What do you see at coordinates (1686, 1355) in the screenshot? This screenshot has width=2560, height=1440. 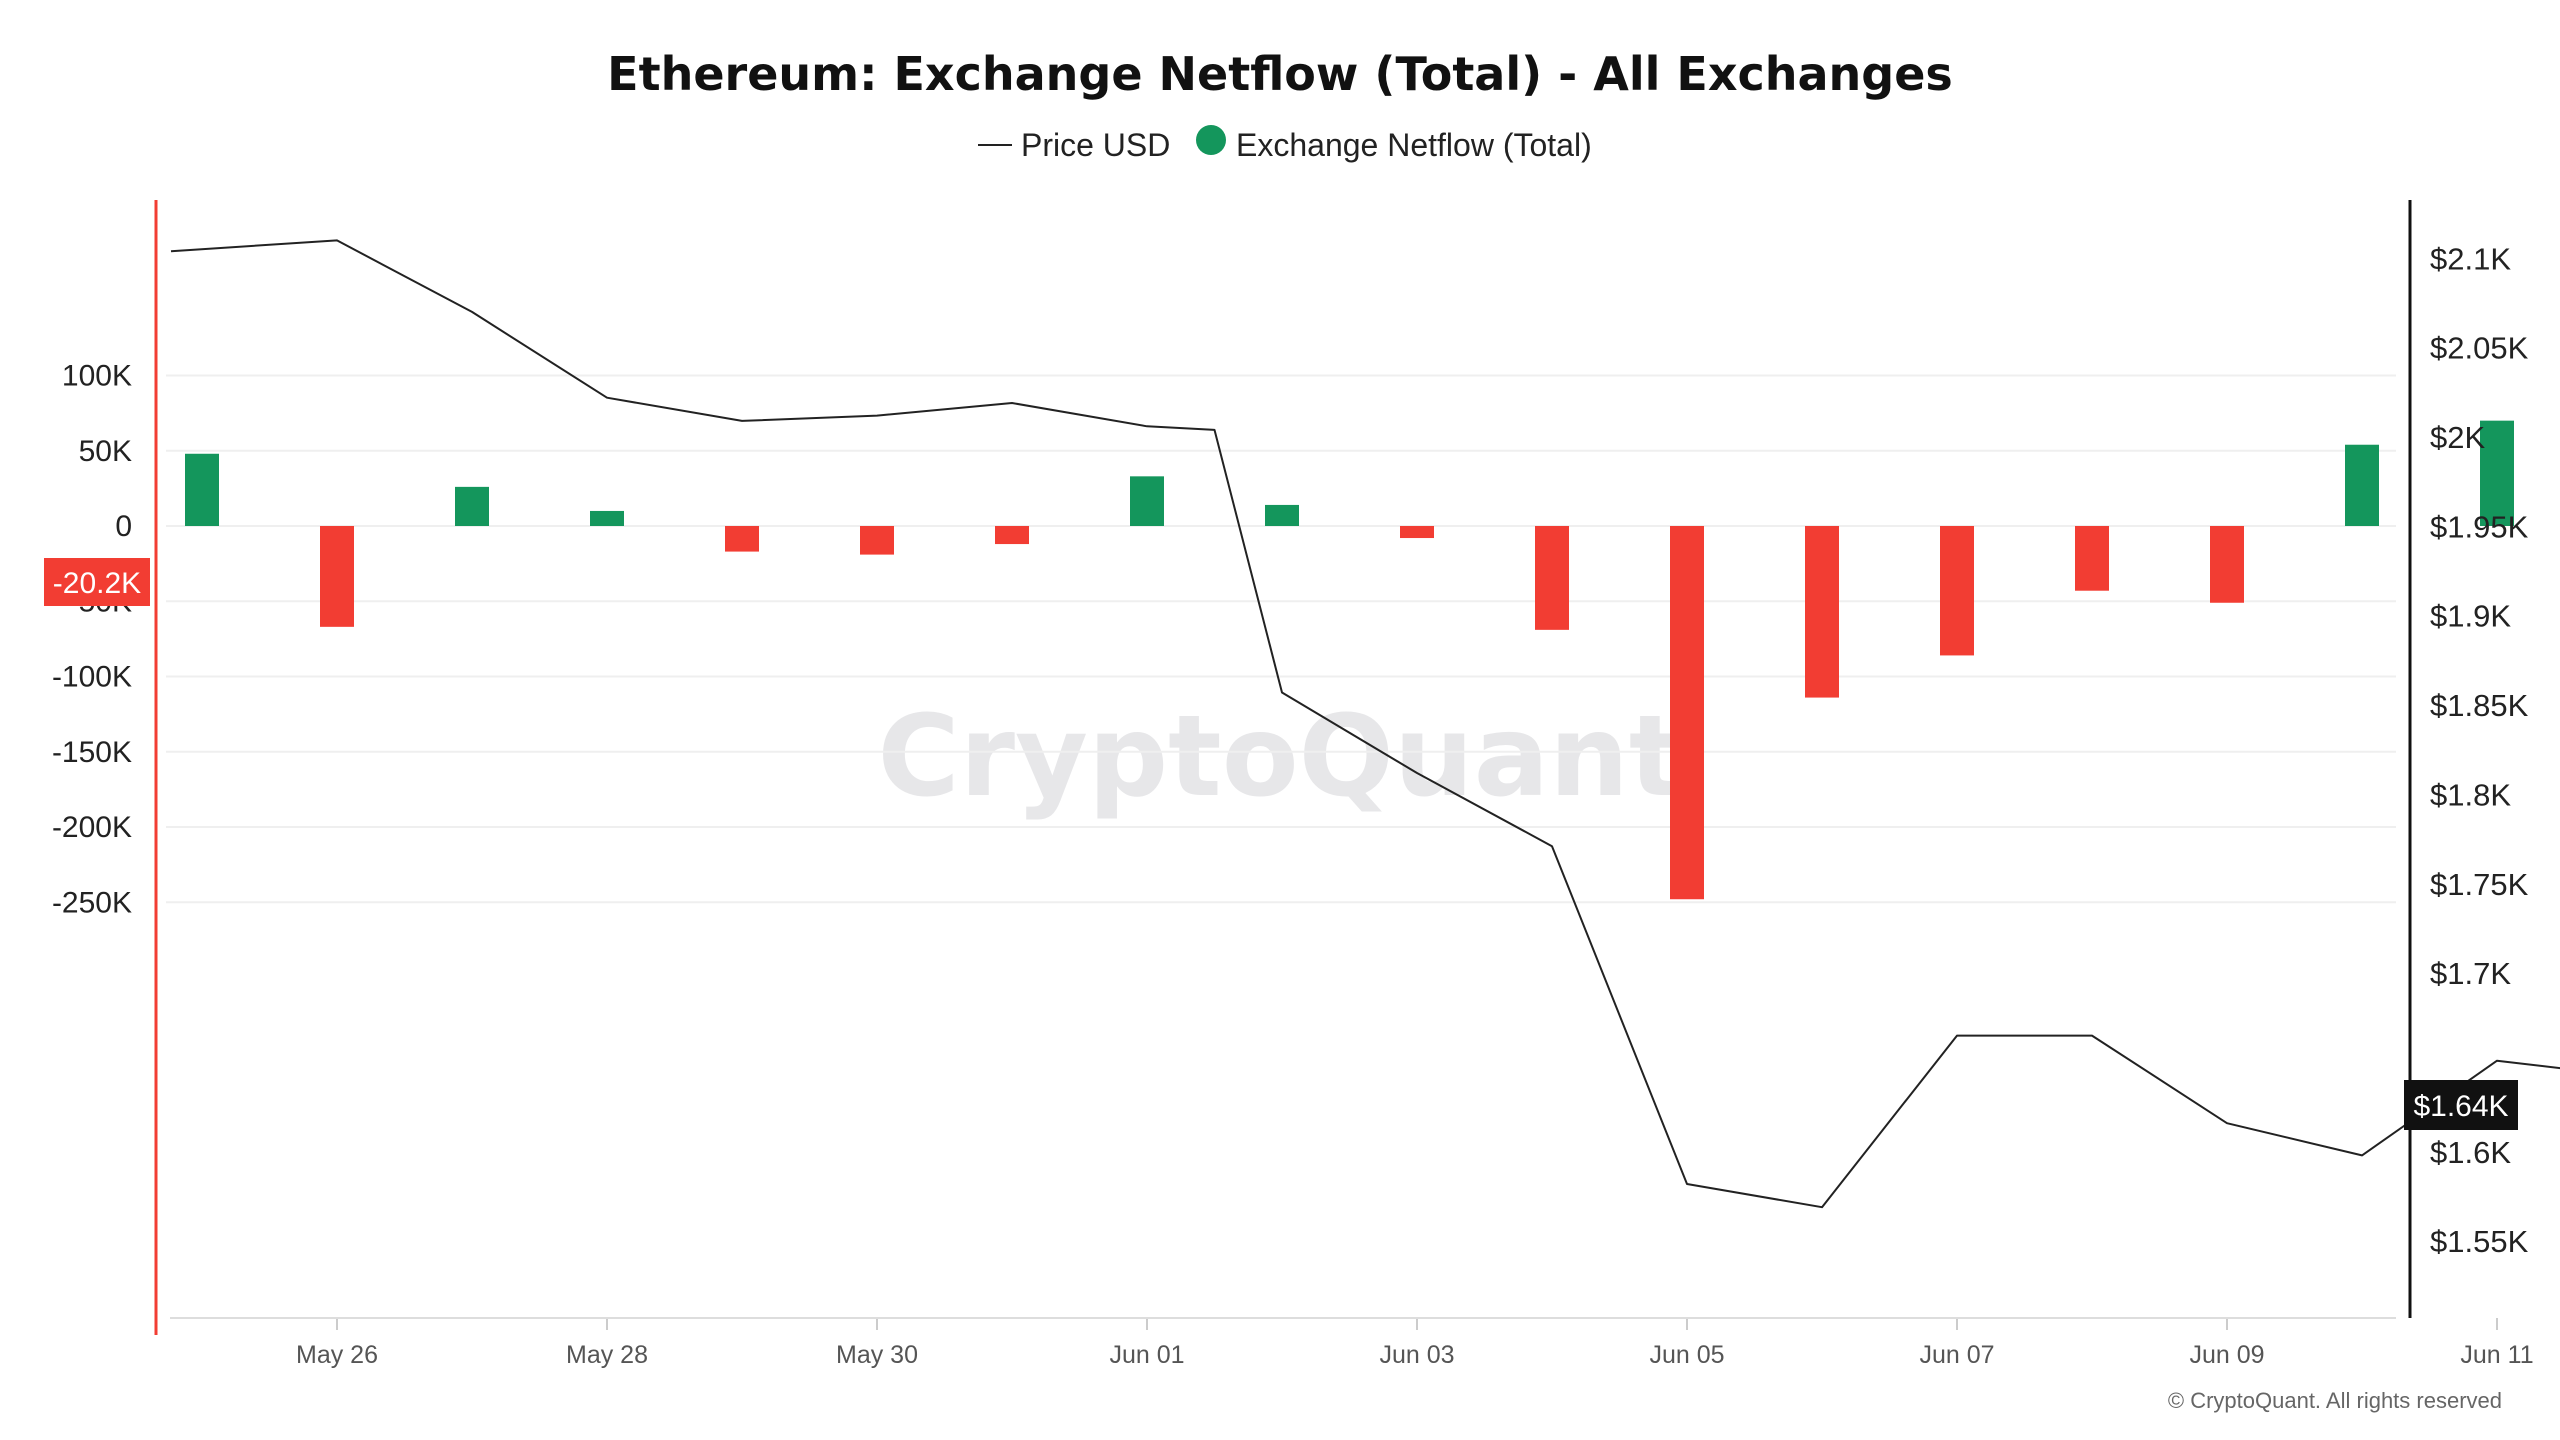 I see `x-tick-label: Jun 05` at bounding box center [1686, 1355].